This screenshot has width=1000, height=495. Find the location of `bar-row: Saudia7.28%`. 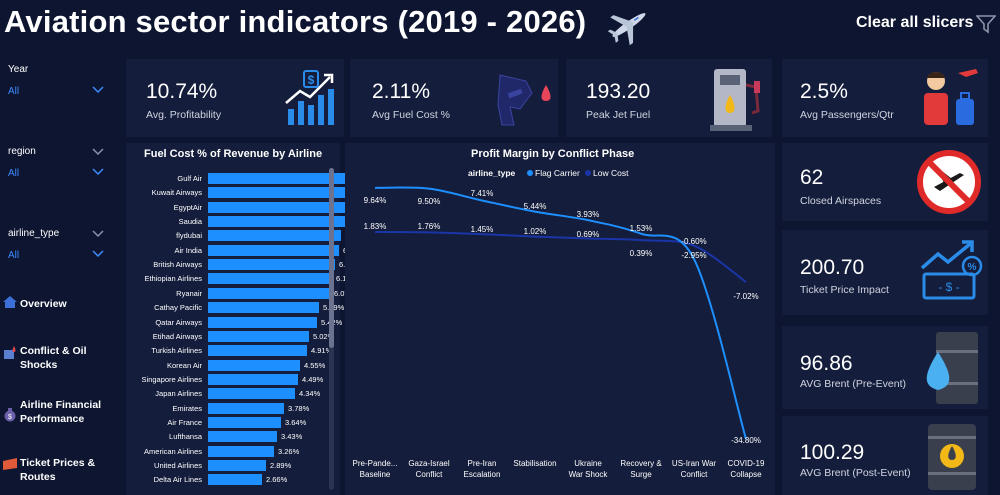

bar-row: Saudia7.28% is located at coordinates (253, 222).